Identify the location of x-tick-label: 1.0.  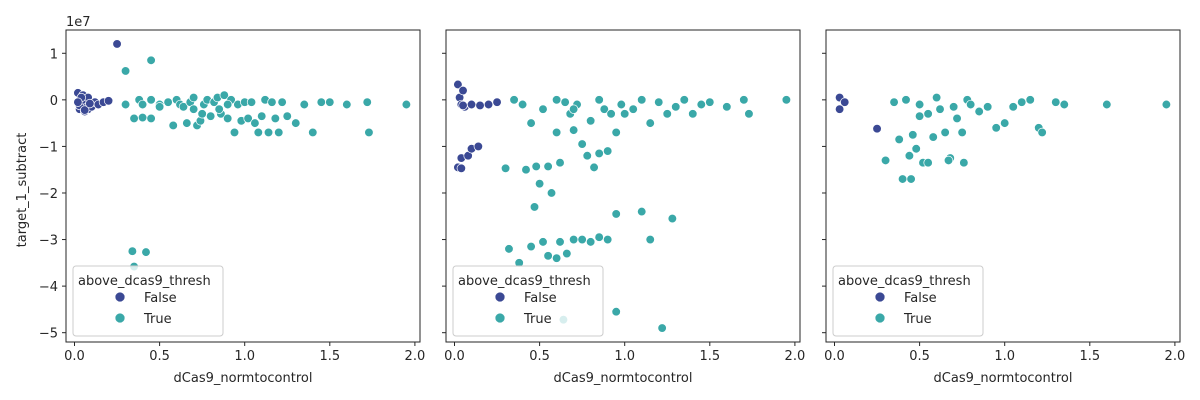
(624, 356).